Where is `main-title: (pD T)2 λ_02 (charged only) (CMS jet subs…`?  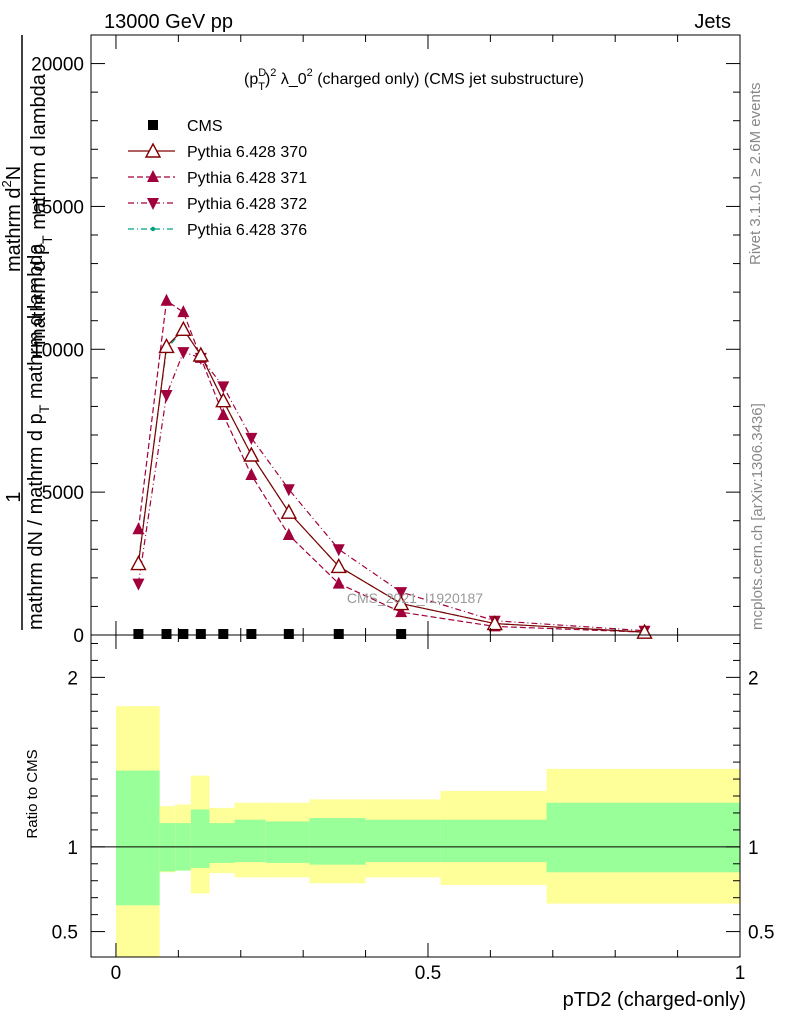 main-title: (pD T)2 λ_02 (charged only) (CMS jet subs… is located at coordinates (414, 80).